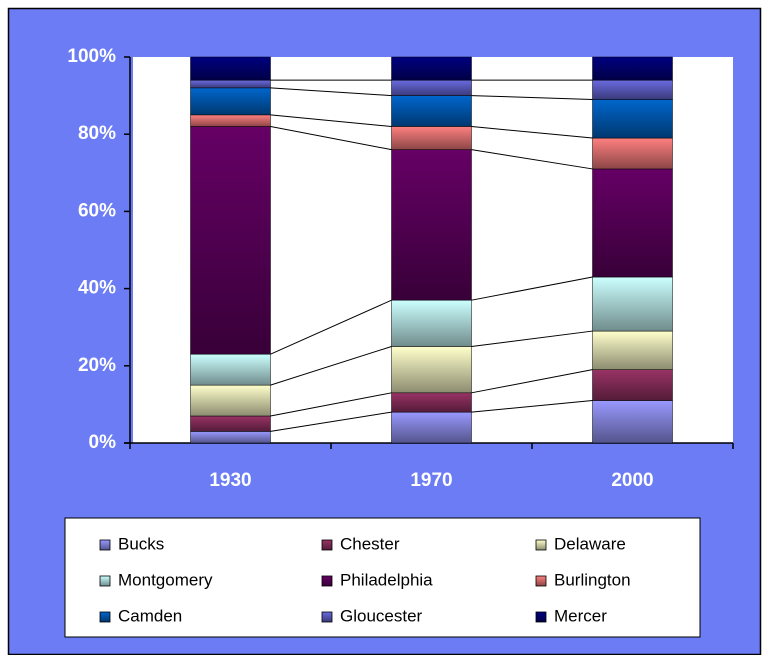 This screenshot has width=770, height=655. What do you see at coordinates (97, 133) in the screenshot?
I see `y-tick-label: 80%` at bounding box center [97, 133].